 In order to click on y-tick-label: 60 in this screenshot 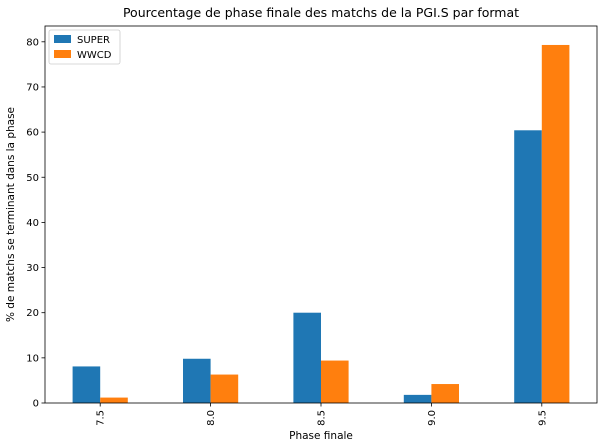, I will do `click(32, 133)`.